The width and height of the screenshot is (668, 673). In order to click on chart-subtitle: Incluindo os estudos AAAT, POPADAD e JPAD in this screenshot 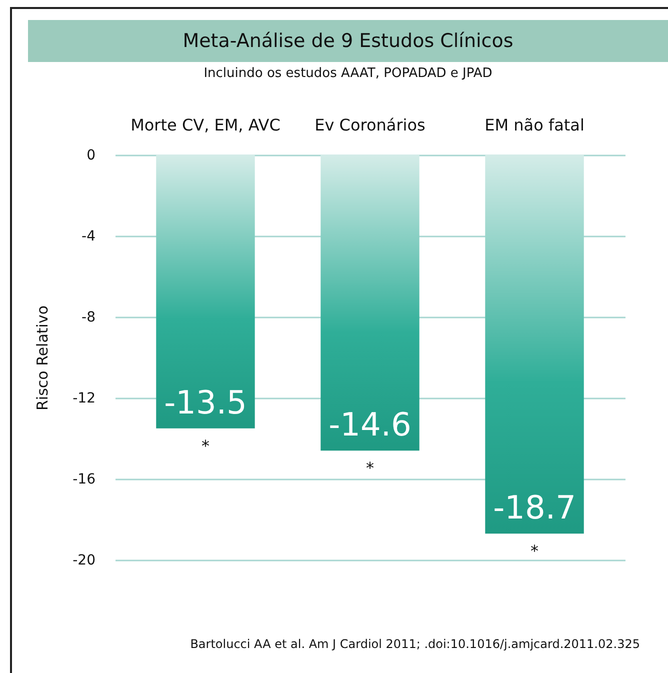, I will do `click(348, 73)`.